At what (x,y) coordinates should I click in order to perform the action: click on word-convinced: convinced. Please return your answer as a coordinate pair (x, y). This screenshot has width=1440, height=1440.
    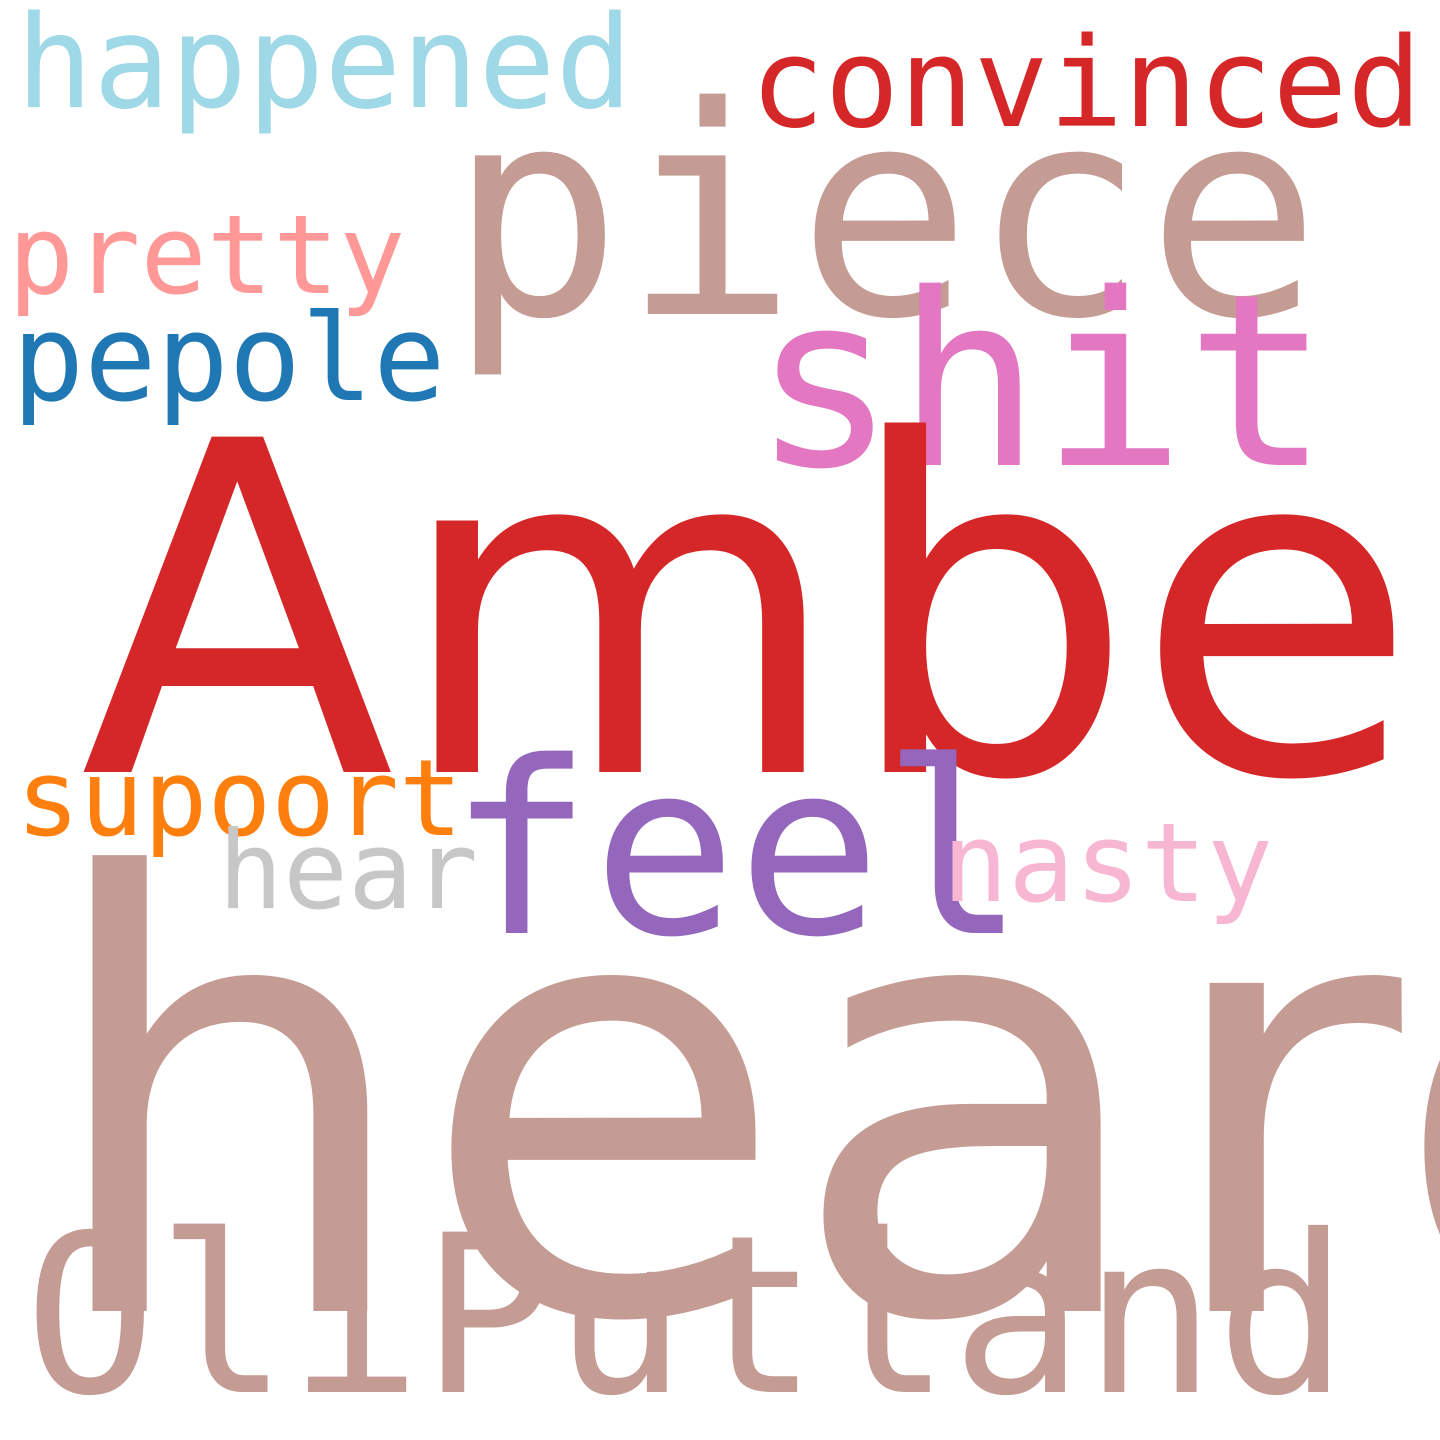
    Looking at the image, I should click on (1086, 84).